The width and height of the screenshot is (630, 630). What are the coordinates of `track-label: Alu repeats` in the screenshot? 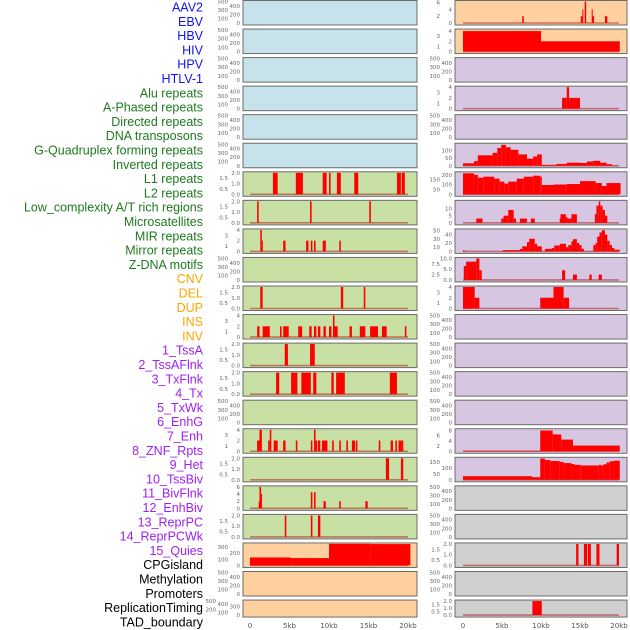 It's located at (171, 93).